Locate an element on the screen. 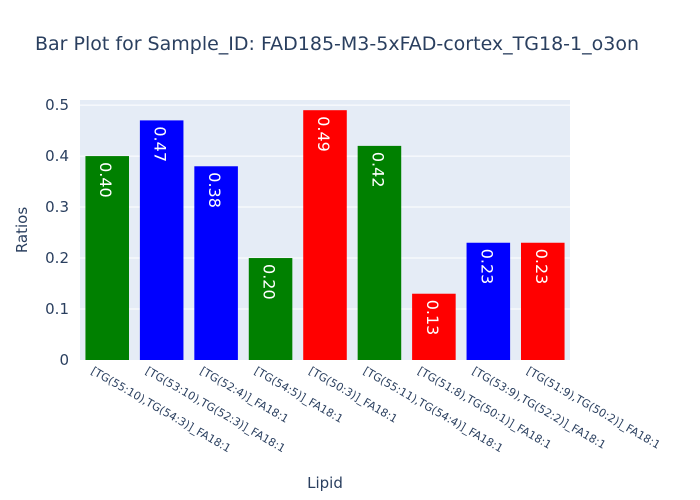 Image resolution: width=700 pixels, height=500 pixels. y-tick-label: 0.5 is located at coordinates (57, 105).